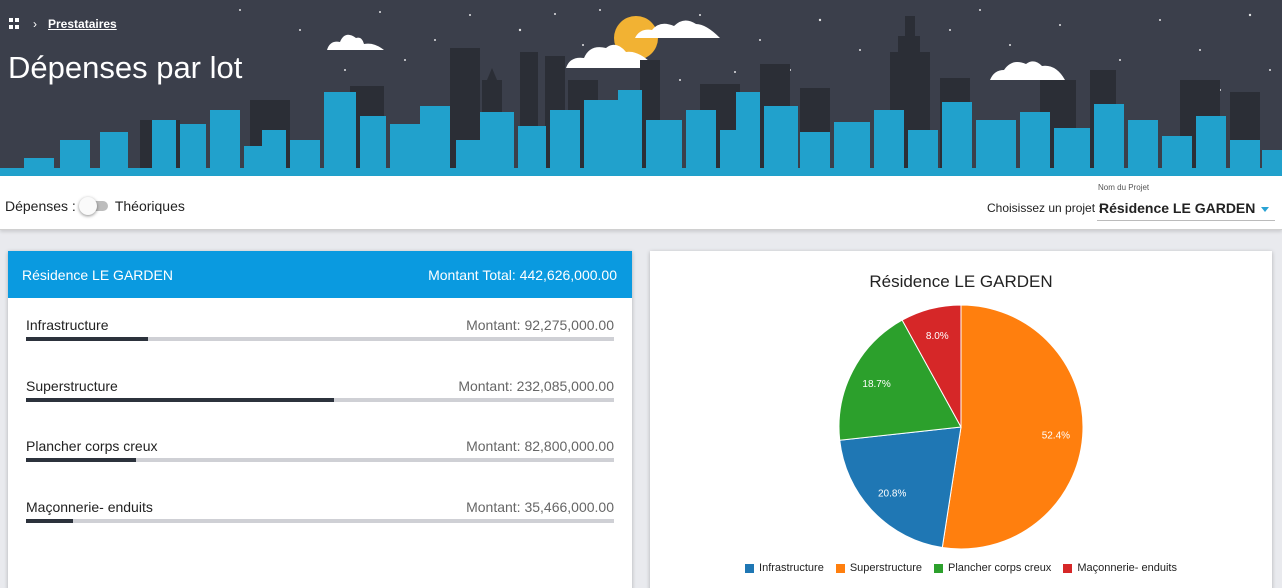 This screenshot has width=1282, height=588. Describe the element at coordinates (540, 325) in the screenshot. I see `lot-amount: Montant: 92,275,000.00` at that location.